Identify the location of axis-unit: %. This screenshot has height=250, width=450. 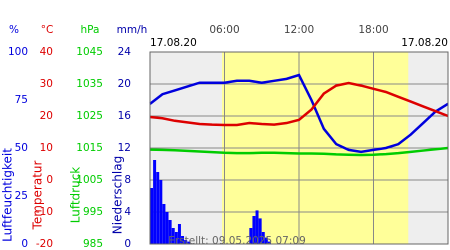
(14, 30).